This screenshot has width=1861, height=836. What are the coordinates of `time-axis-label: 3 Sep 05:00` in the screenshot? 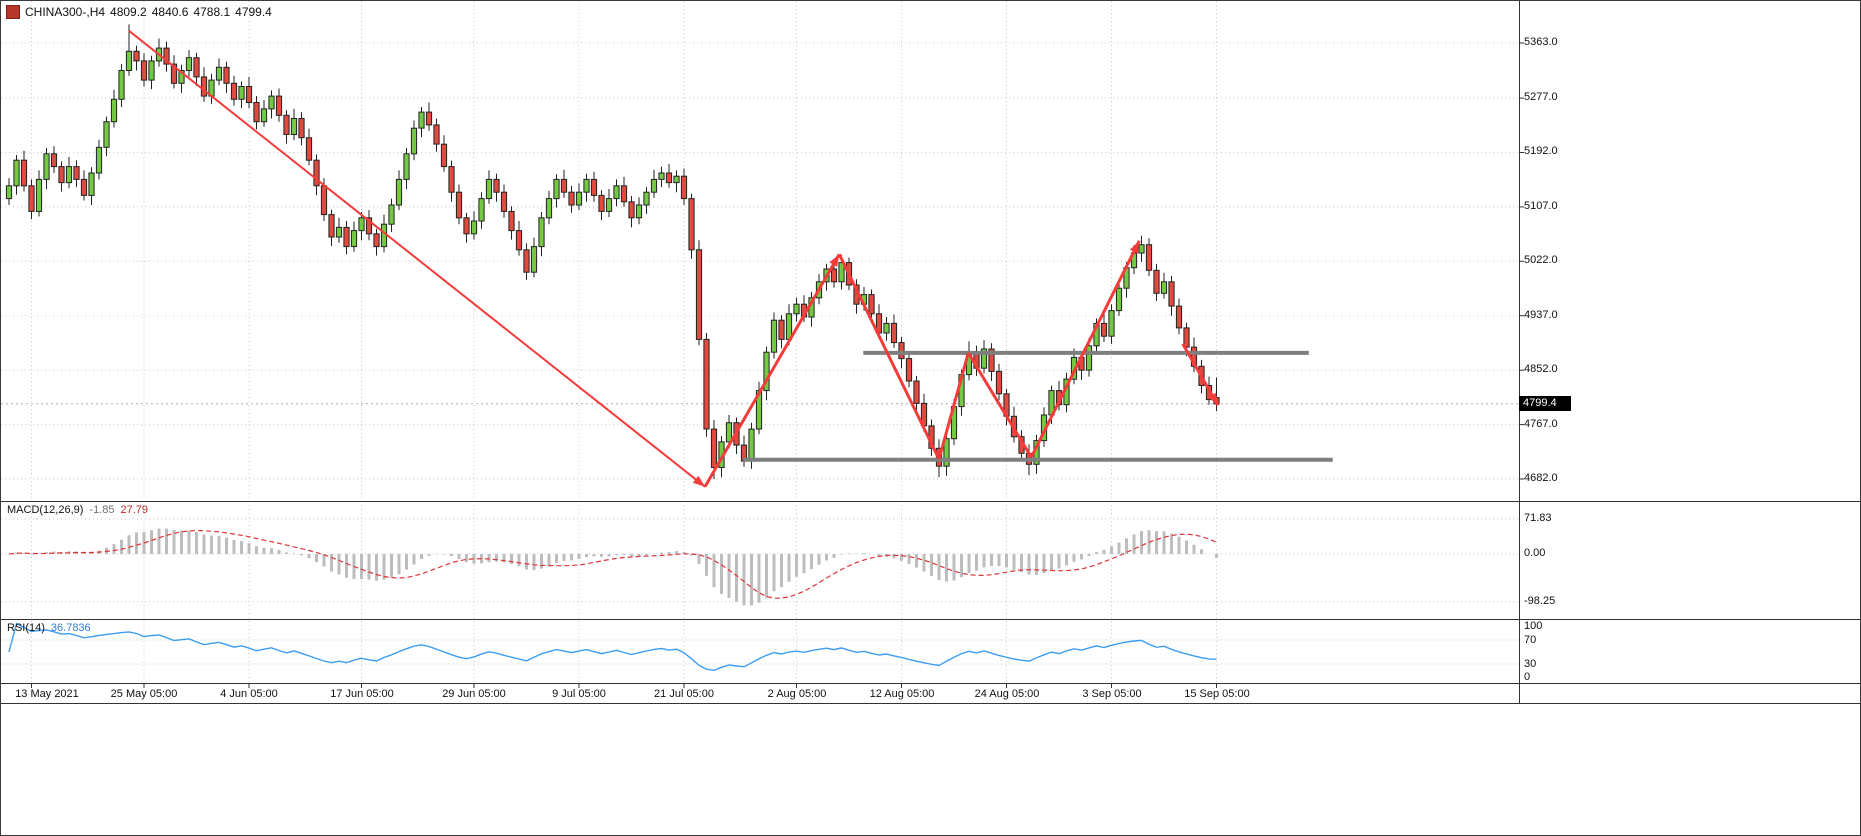 It's located at (1112, 694).